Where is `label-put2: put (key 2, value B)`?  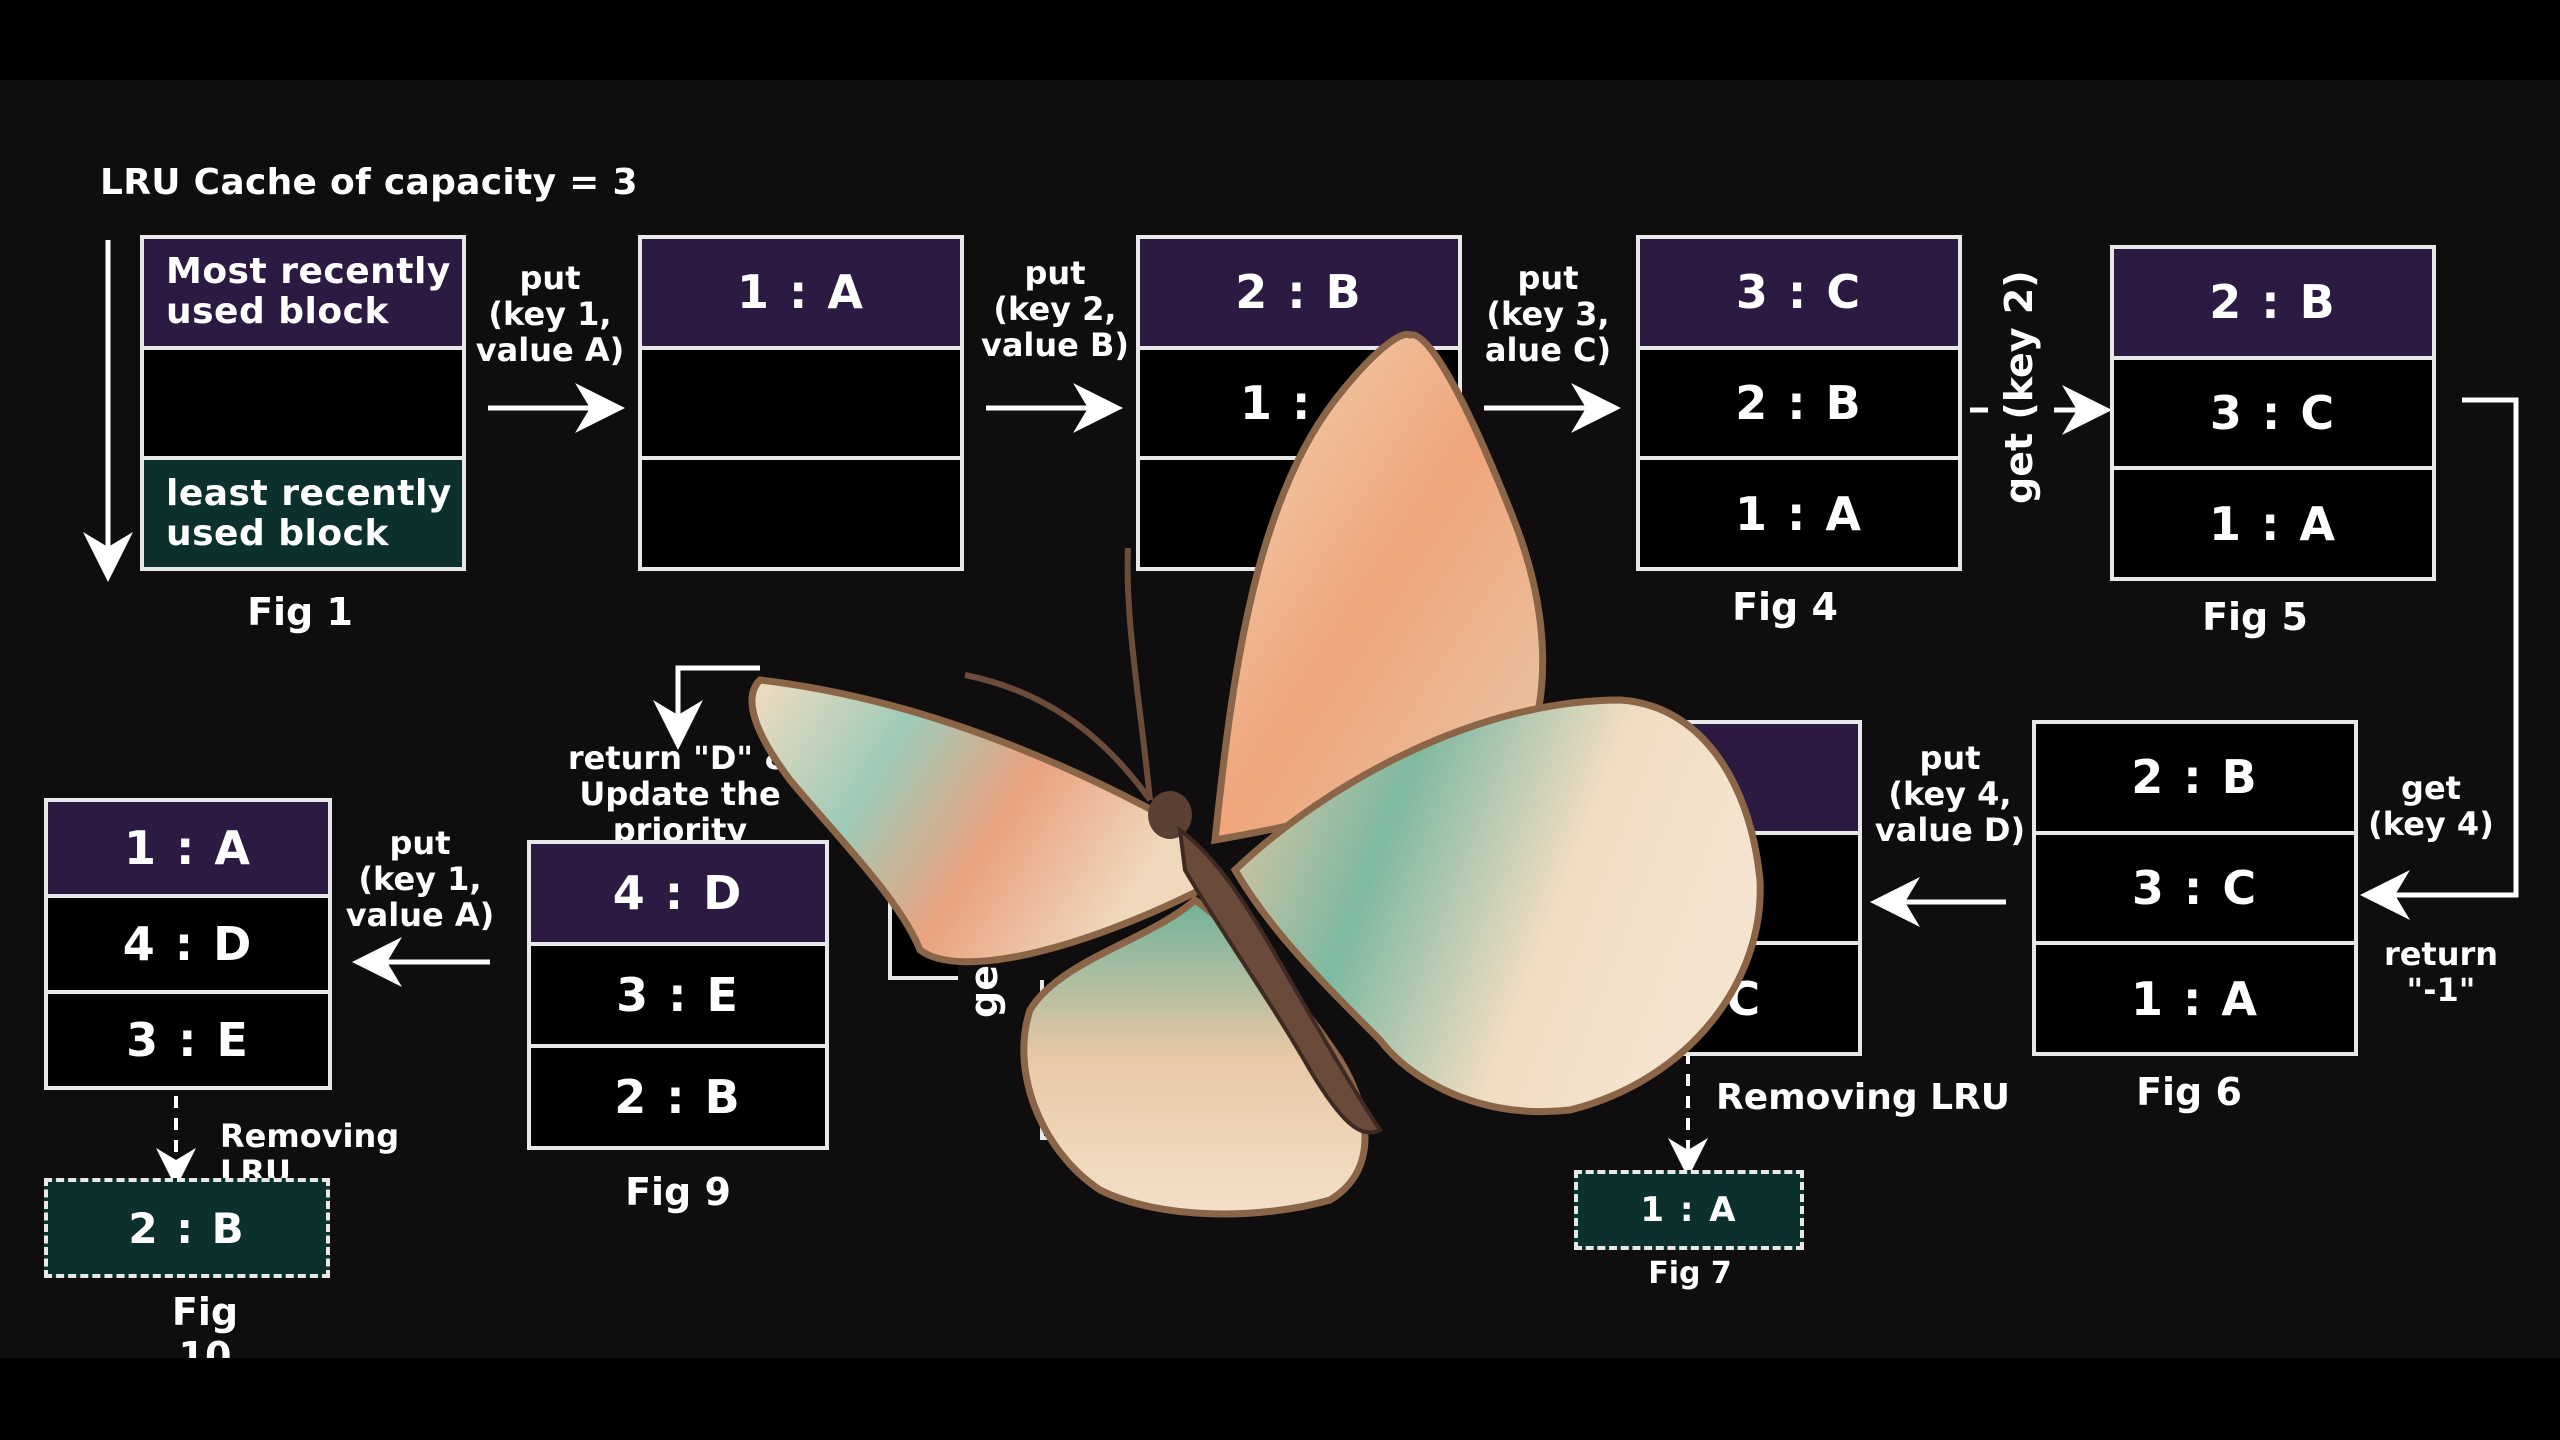 label-put2: put (key 2, value B) is located at coordinates (1055, 309).